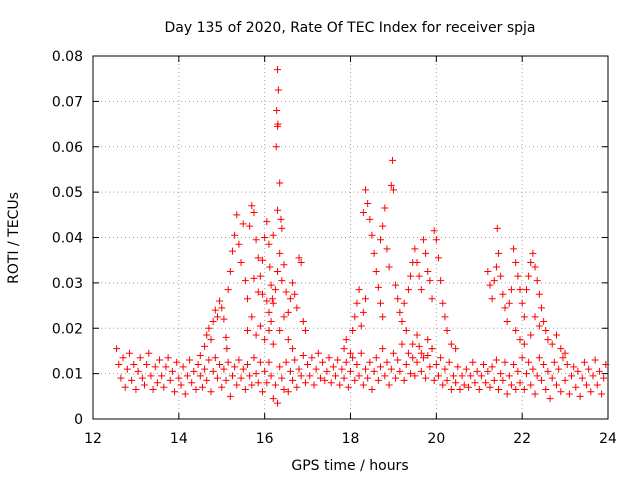  Describe the element at coordinates (67, 148) in the screenshot. I see `y-tick-label: 0.06` at that location.